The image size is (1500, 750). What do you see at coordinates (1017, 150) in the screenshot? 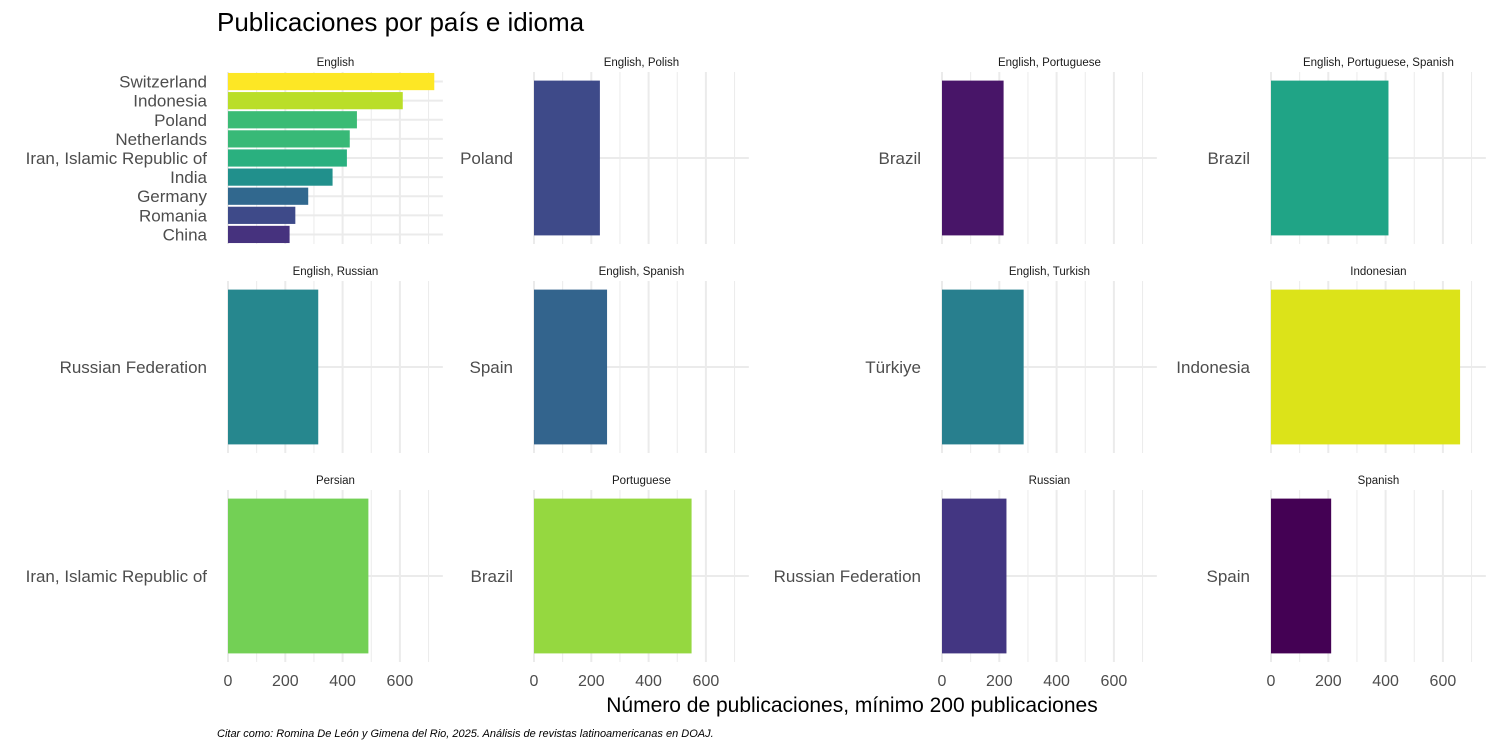
I see `facet-panel: English, Portuguese Brazil` at bounding box center [1017, 150].